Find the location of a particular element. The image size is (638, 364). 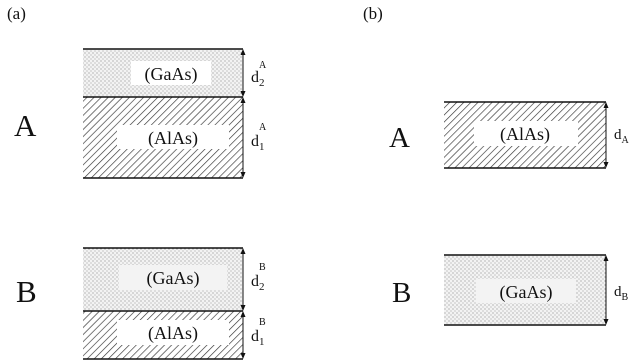

panel-a-A-d2-label: d2 is located at coordinates (258, 79).